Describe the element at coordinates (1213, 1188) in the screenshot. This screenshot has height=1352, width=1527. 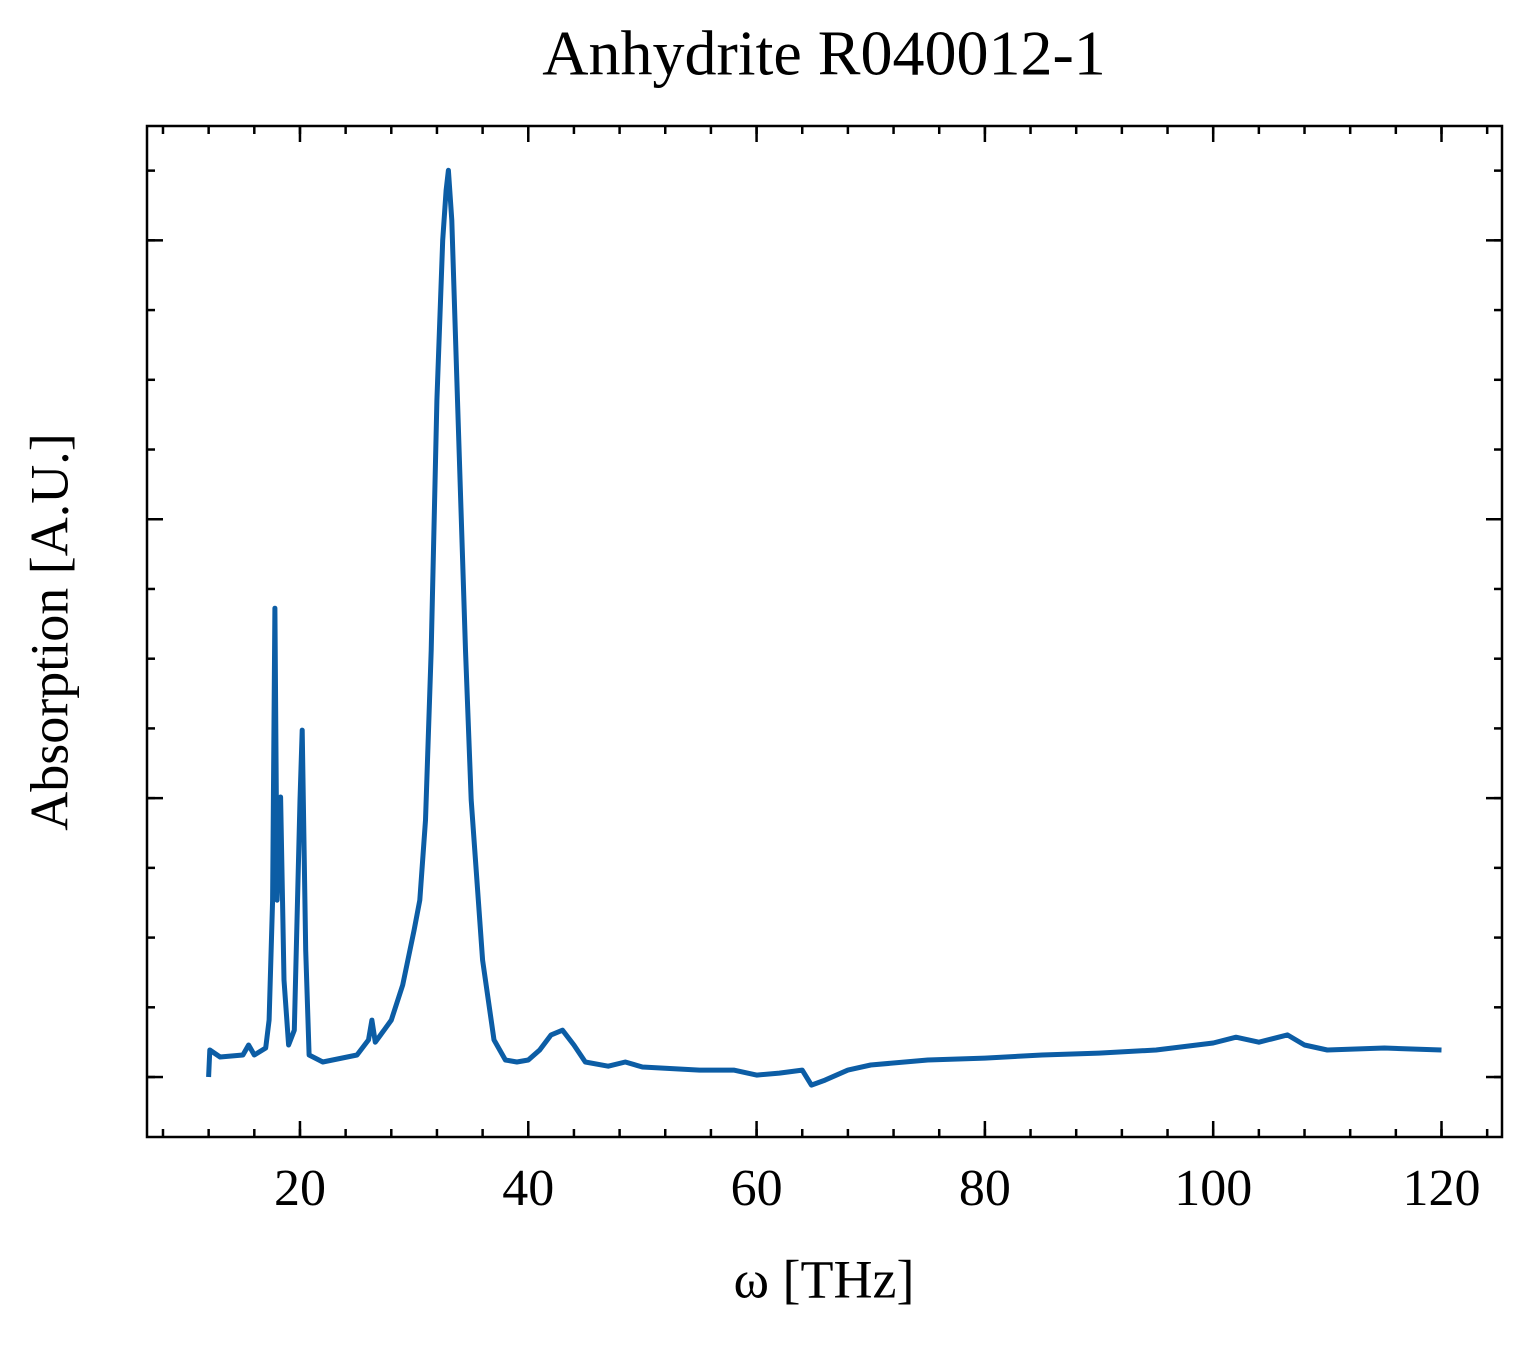
I see `x-tick-label: 100` at that location.